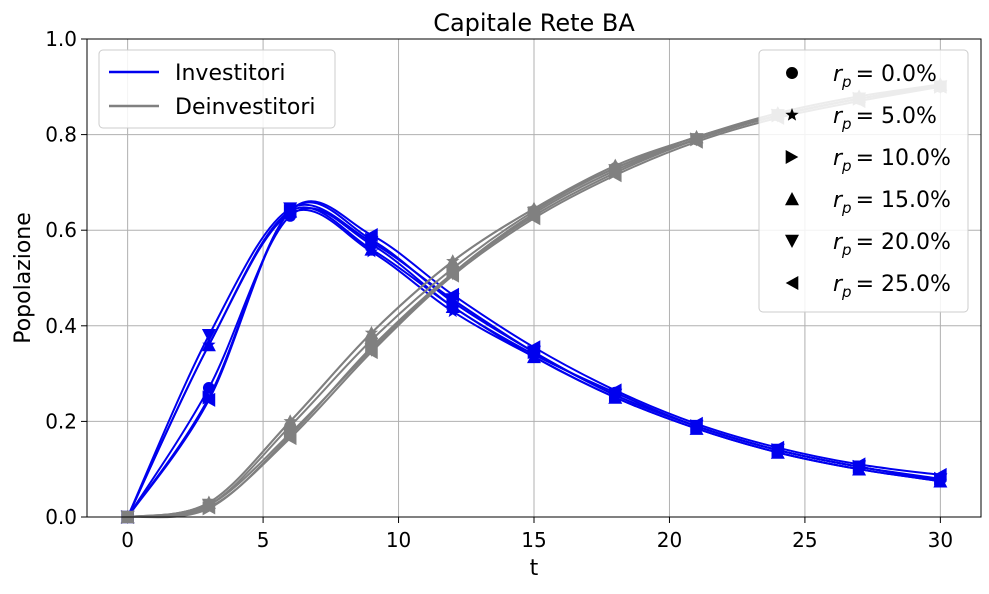 The height and width of the screenshot is (594, 989). What do you see at coordinates (263, 540) in the screenshot?
I see `x-tick-label: 5` at bounding box center [263, 540].